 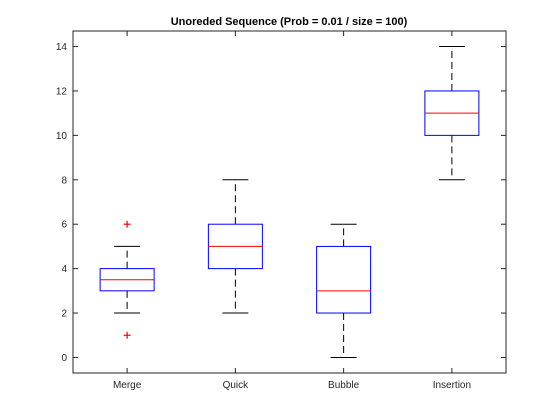 I want to click on x-tick-label: Insertion, so click(x=452, y=385).